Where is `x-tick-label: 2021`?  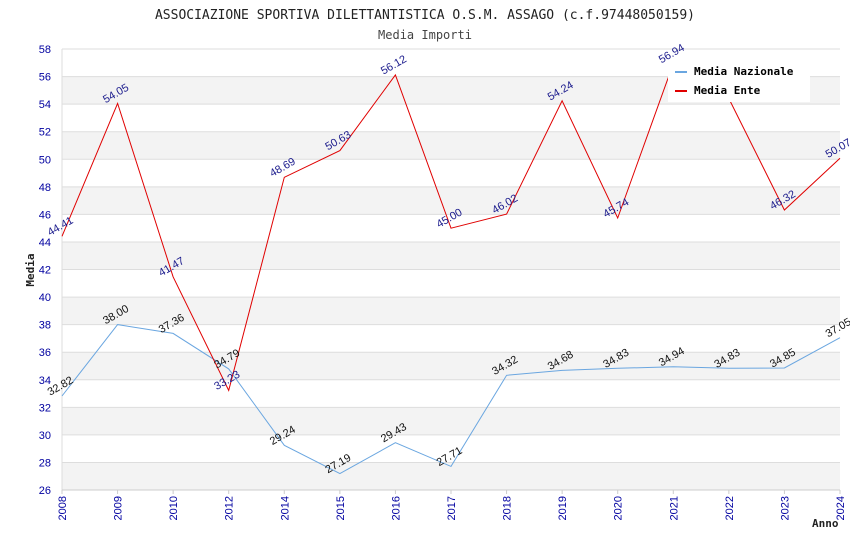
x-tick-label: 2021 is located at coordinates (674, 508).